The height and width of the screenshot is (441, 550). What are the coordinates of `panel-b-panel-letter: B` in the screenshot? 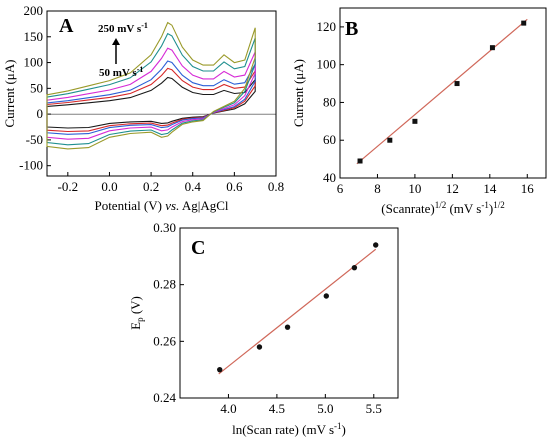 It's located at (351, 29).